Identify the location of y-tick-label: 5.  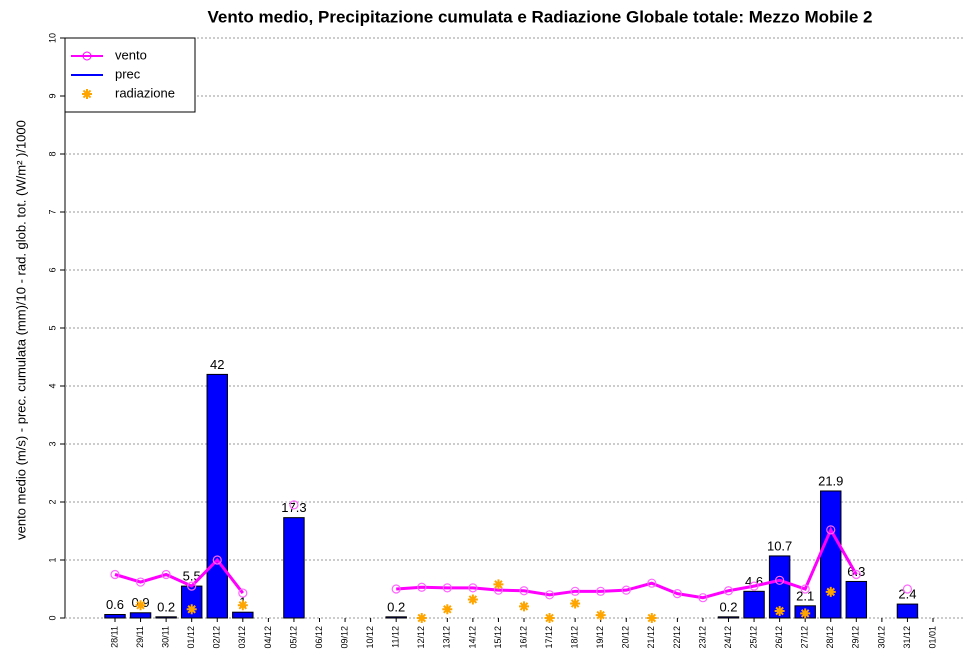
(52, 327).